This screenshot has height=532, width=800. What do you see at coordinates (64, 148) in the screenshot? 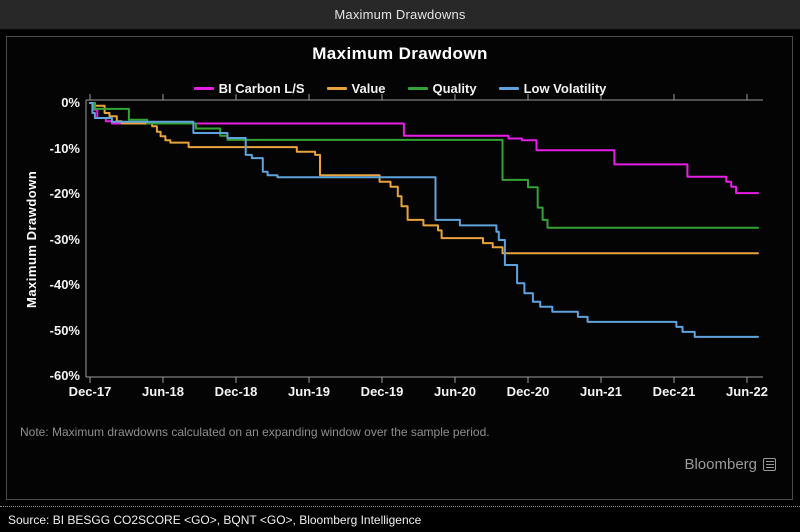
I see `y-tick-label: -10%` at bounding box center [64, 148].